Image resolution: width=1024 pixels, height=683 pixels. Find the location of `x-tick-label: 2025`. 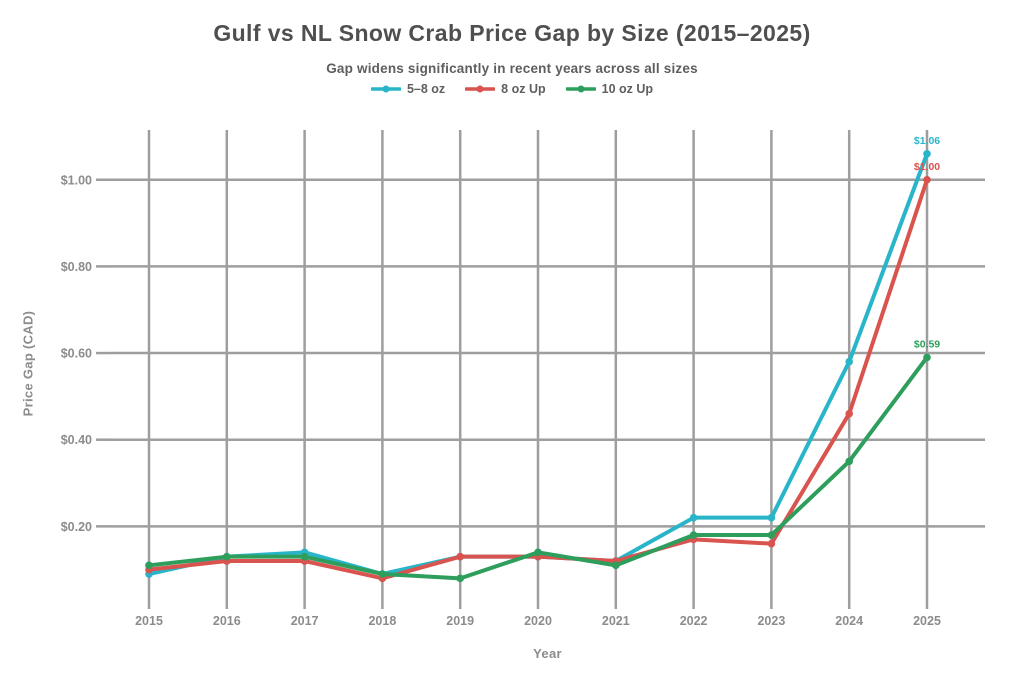

x-tick-label: 2025 is located at coordinates (927, 621).